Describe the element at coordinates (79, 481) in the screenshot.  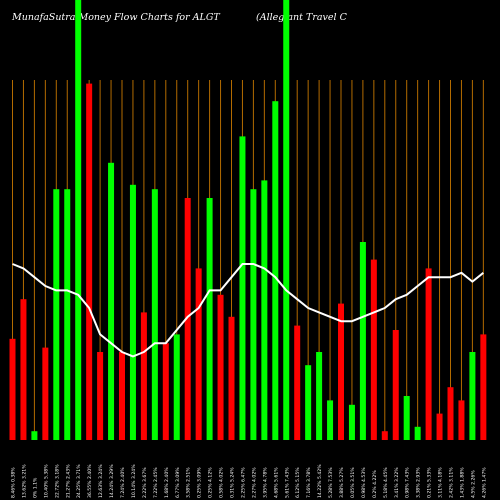
I see `tick-label: 24.25% 3.71%` at that location.